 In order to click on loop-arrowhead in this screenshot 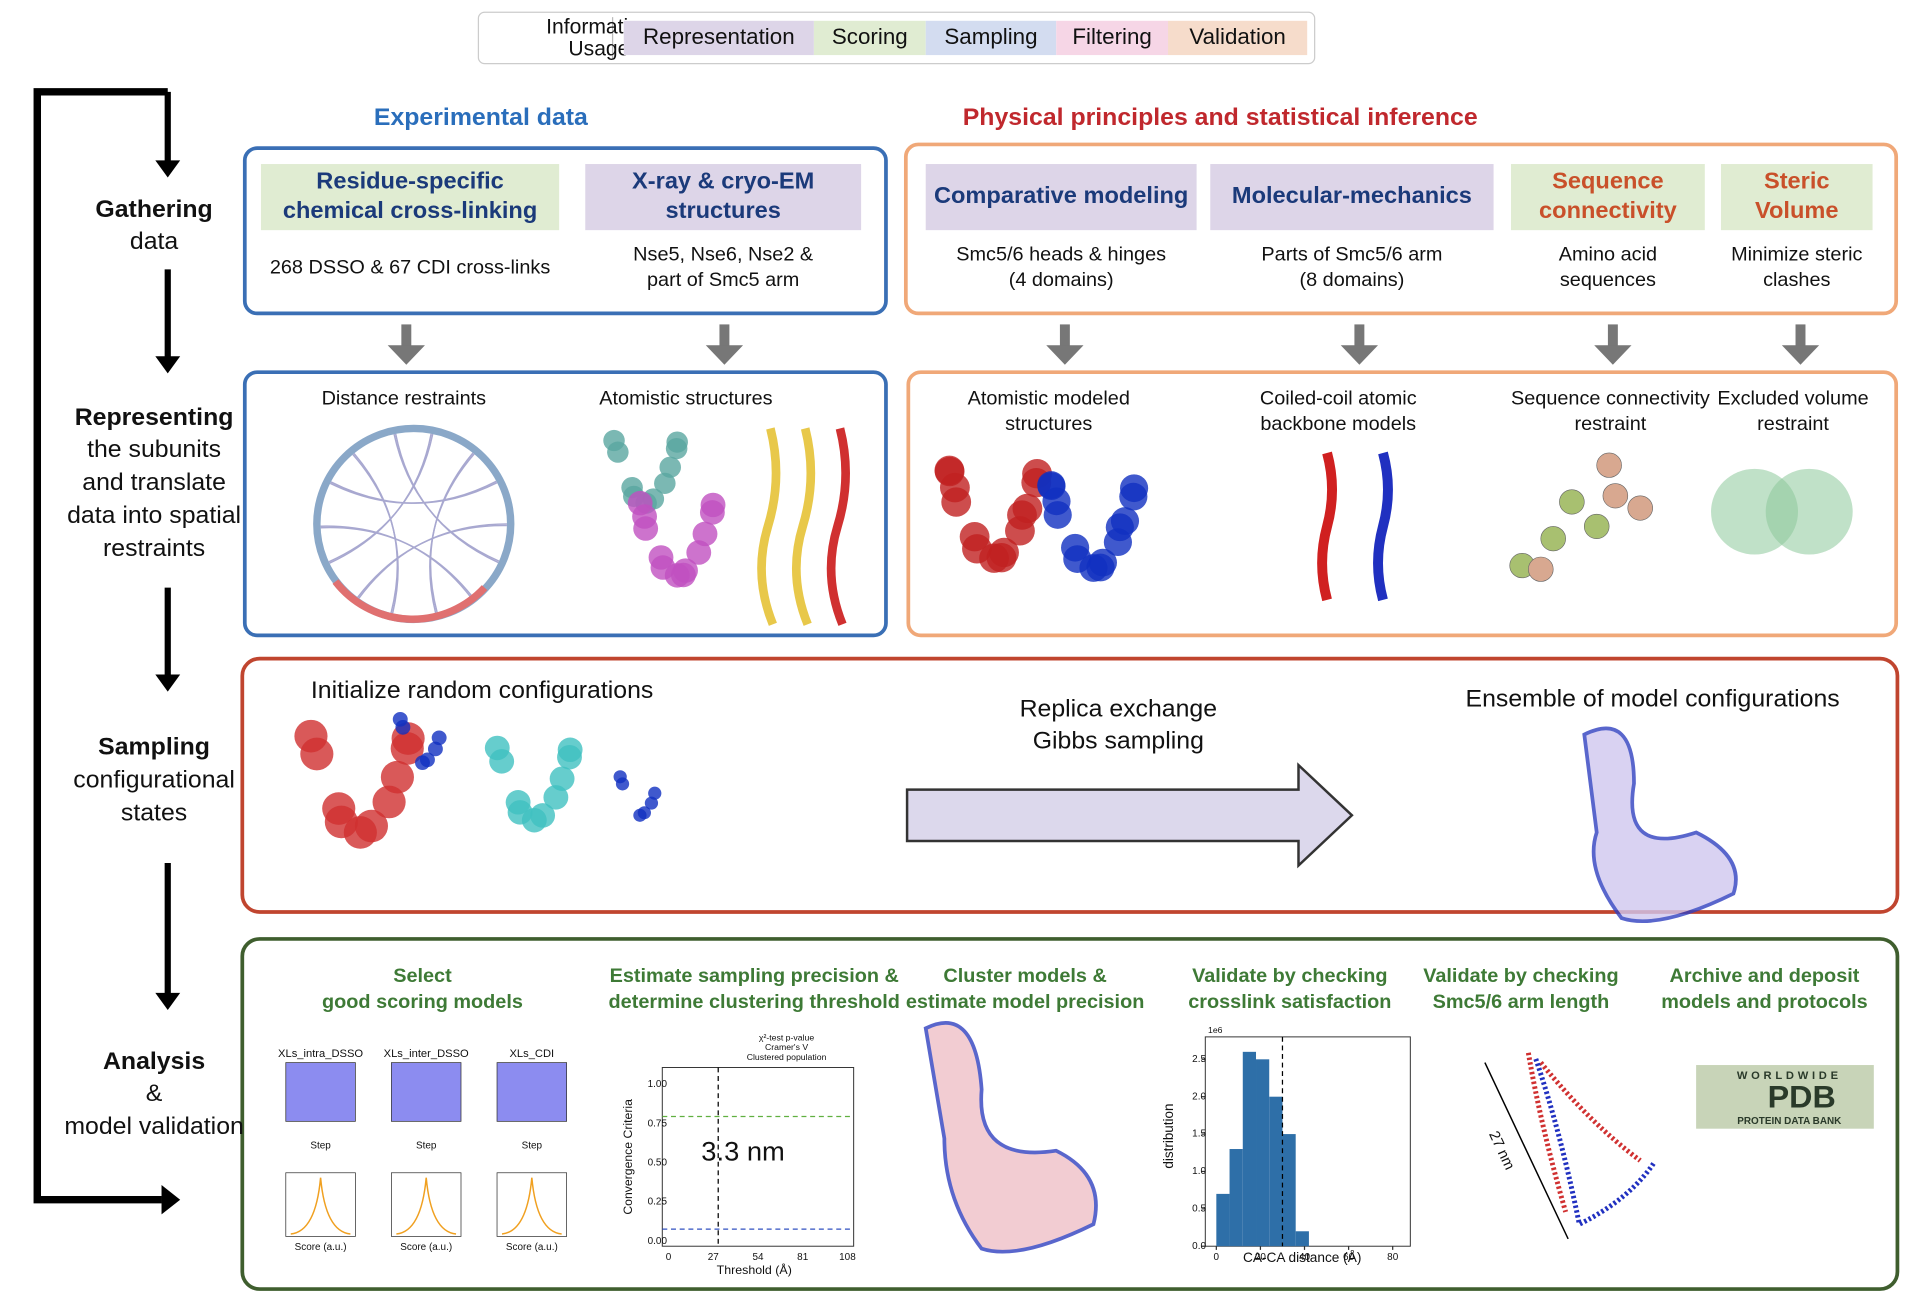, I will do `click(171, 1200)`.